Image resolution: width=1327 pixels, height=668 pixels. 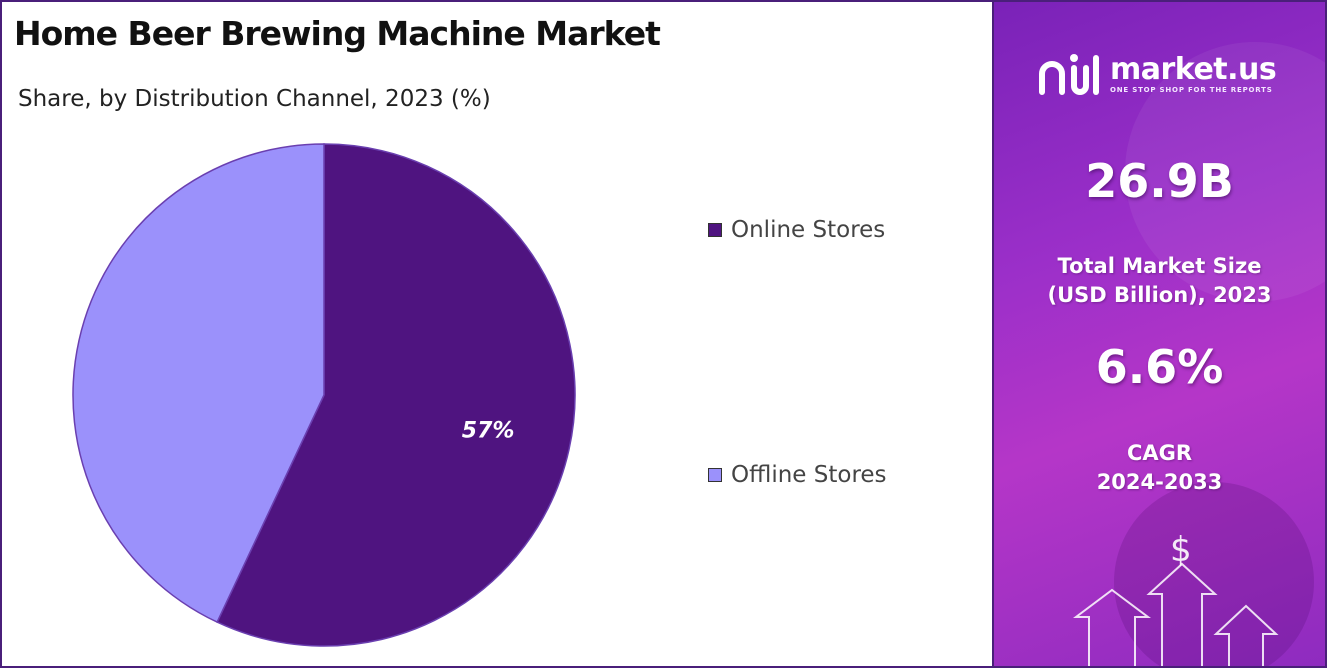 I want to click on cagr-label-line1: CAGR, so click(x=1159, y=453).